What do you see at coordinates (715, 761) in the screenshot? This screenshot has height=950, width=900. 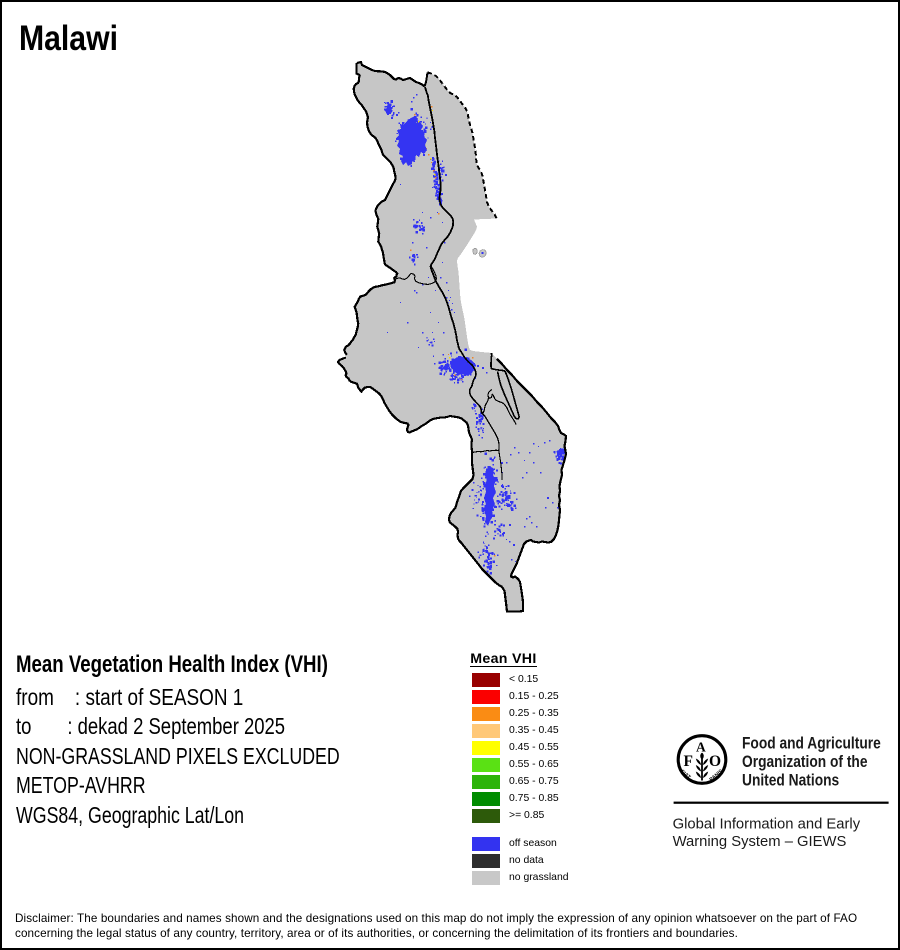 I see `svg-text: O` at bounding box center [715, 761].